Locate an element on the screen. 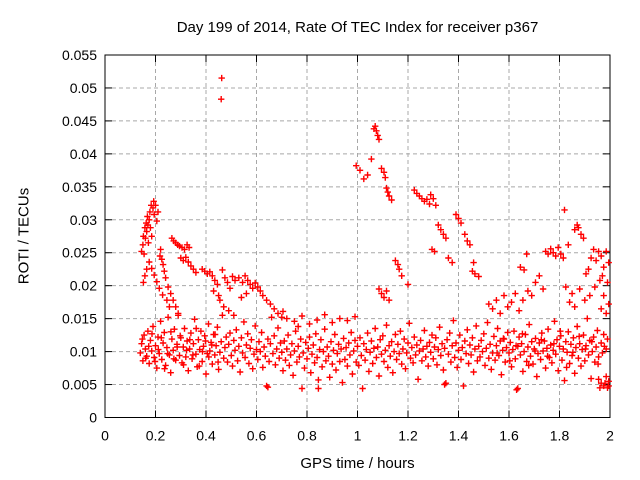 The width and height of the screenshot is (640, 480). y-tick-label: 0.035 is located at coordinates (79, 187).